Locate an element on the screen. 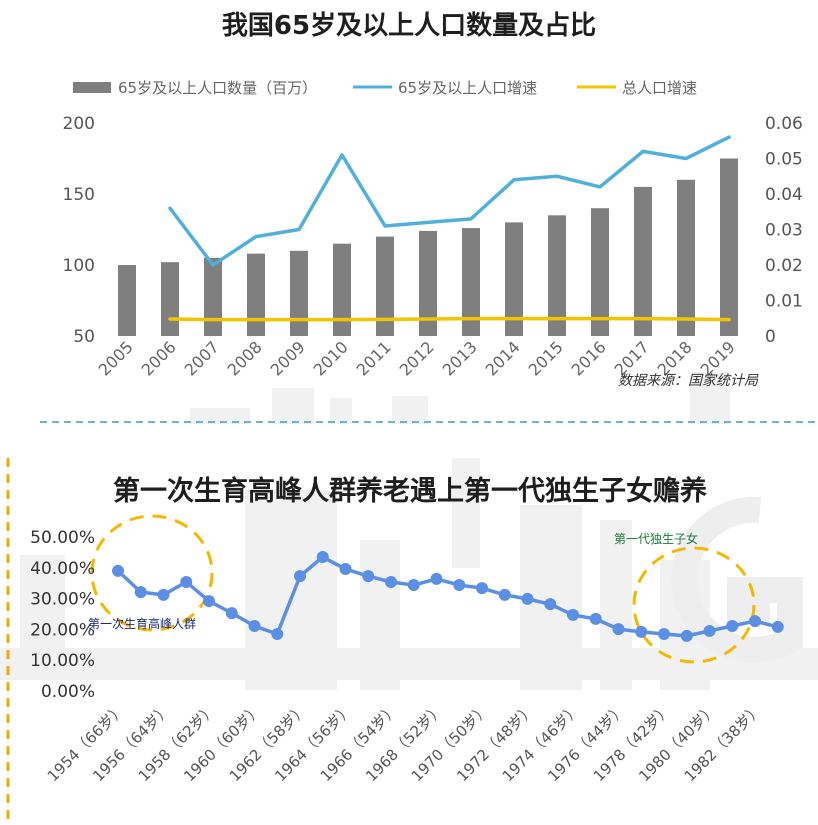 The width and height of the screenshot is (818, 825). data-point-1956 is located at coordinates (163, 594).